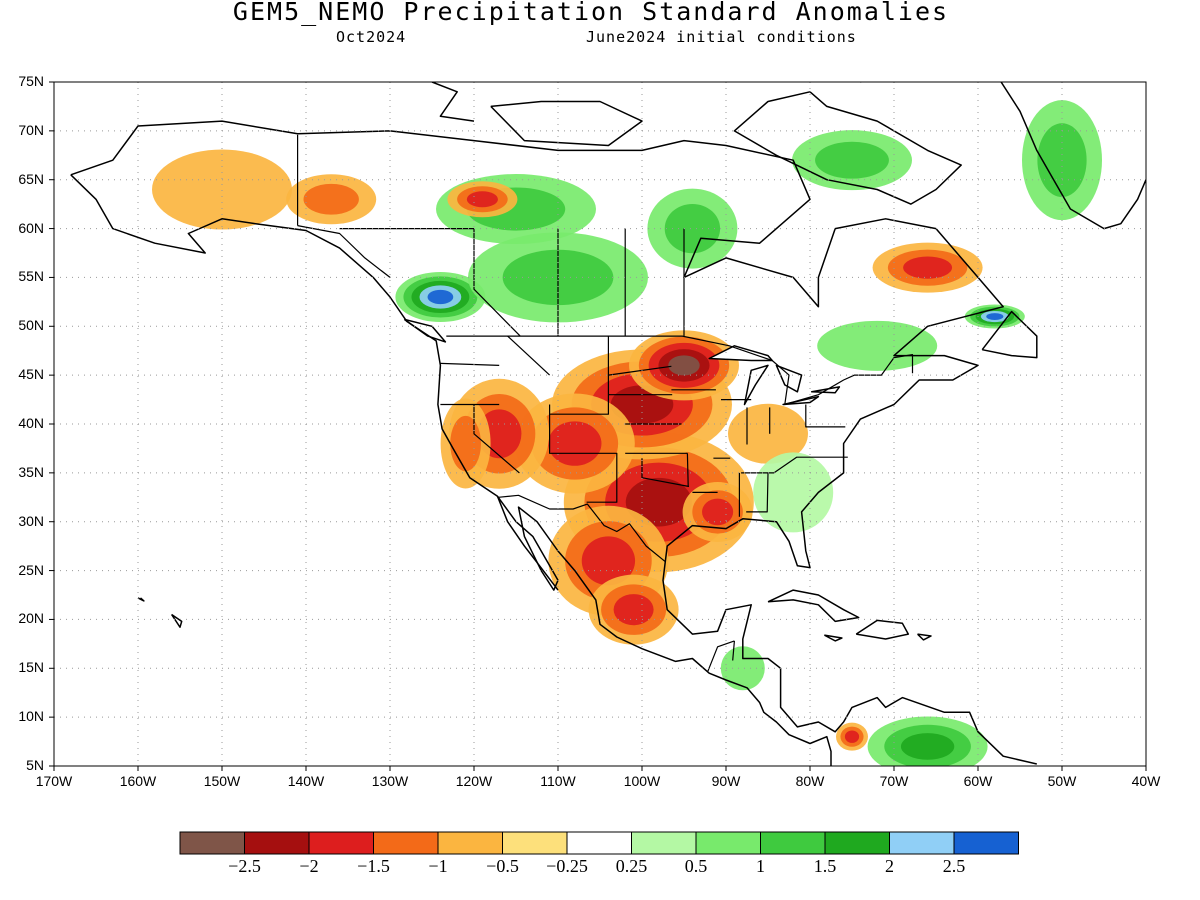 The height and width of the screenshot is (900, 1200). What do you see at coordinates (390, 781) in the screenshot?
I see `longitude-label: 130W` at bounding box center [390, 781].